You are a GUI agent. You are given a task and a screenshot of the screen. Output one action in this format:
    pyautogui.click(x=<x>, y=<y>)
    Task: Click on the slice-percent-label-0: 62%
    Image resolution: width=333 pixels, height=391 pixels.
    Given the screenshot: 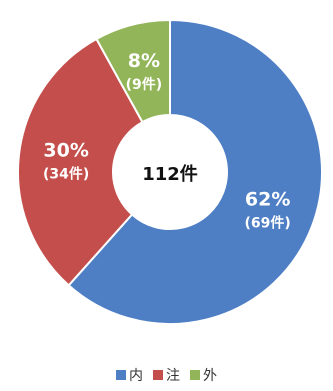 What is the action you would take?
    pyautogui.click(x=267, y=199)
    